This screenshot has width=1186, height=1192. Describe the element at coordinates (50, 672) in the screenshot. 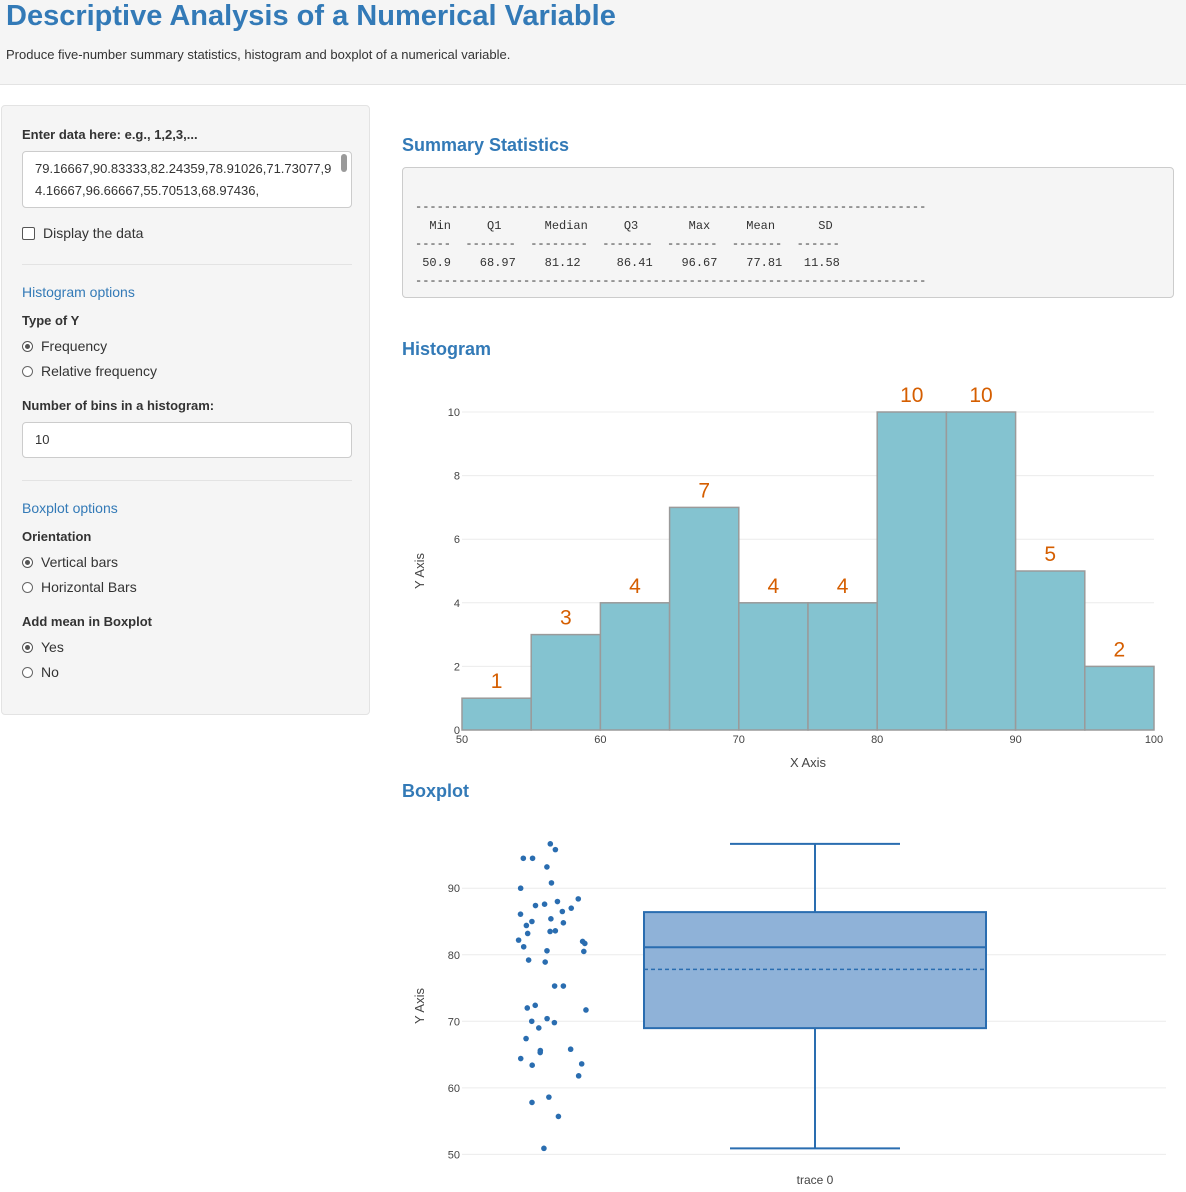

I see `radio-label: No` at that location.